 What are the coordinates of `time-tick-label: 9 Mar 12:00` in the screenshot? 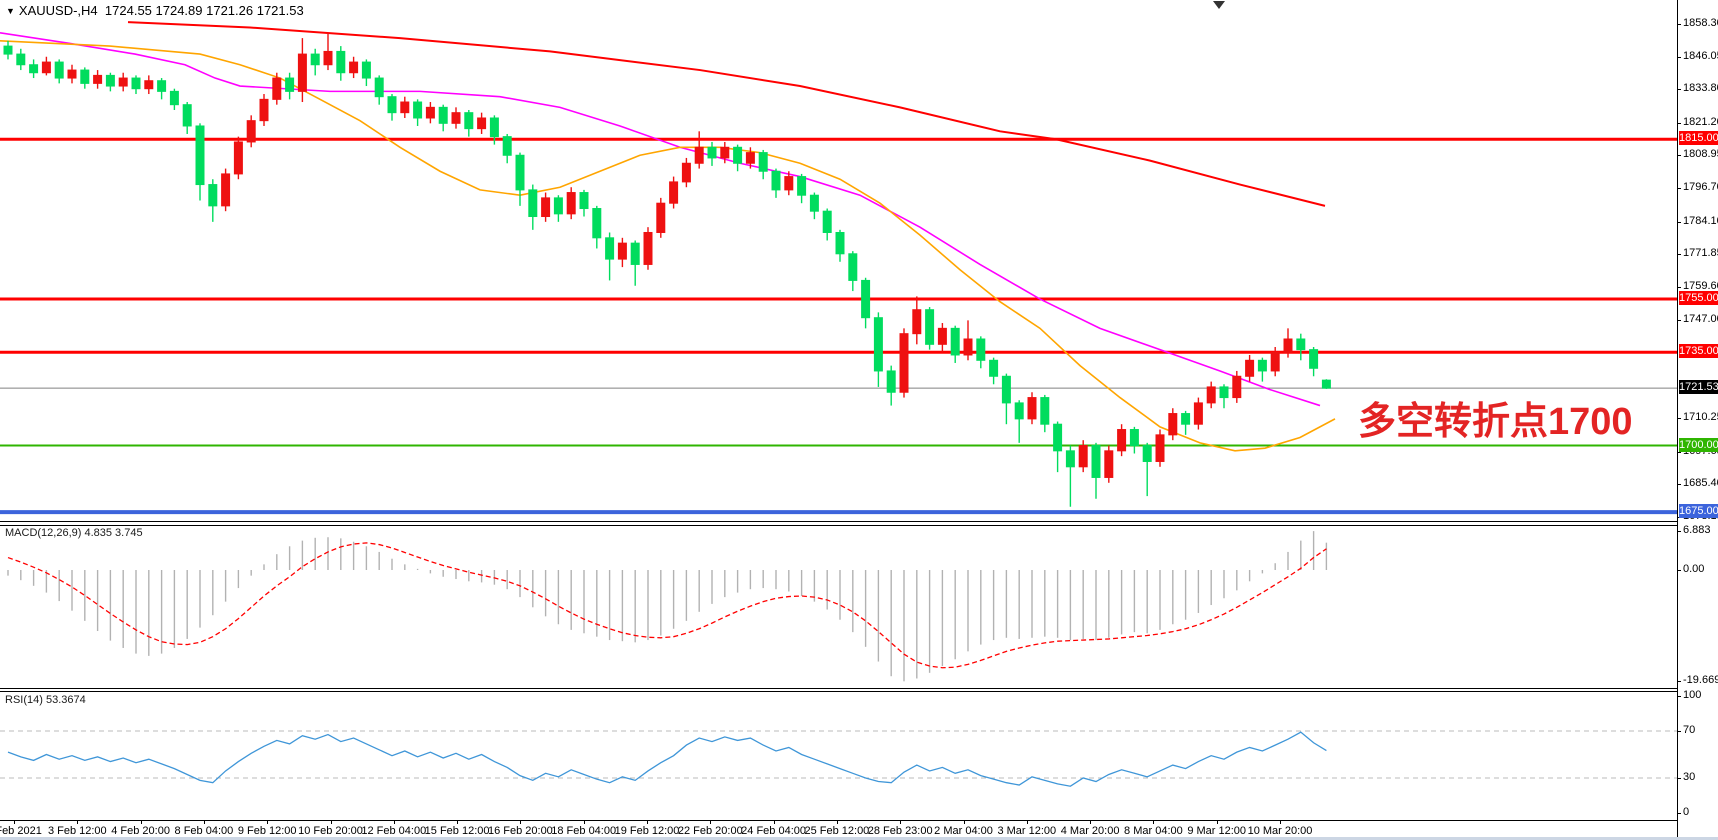 It's located at (1217, 831).